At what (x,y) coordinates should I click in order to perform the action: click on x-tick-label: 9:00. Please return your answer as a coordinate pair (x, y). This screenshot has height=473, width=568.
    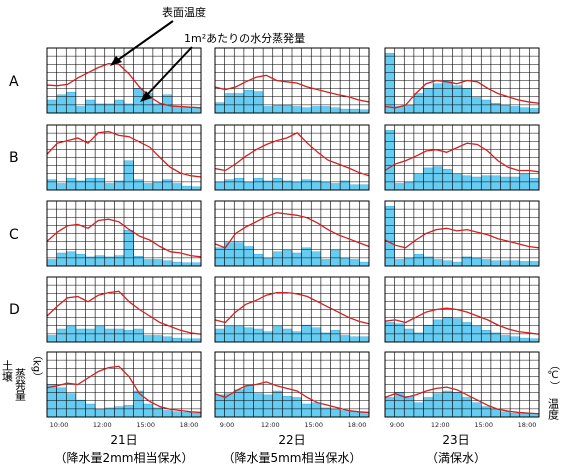
    Looking at the image, I should click on (227, 425).